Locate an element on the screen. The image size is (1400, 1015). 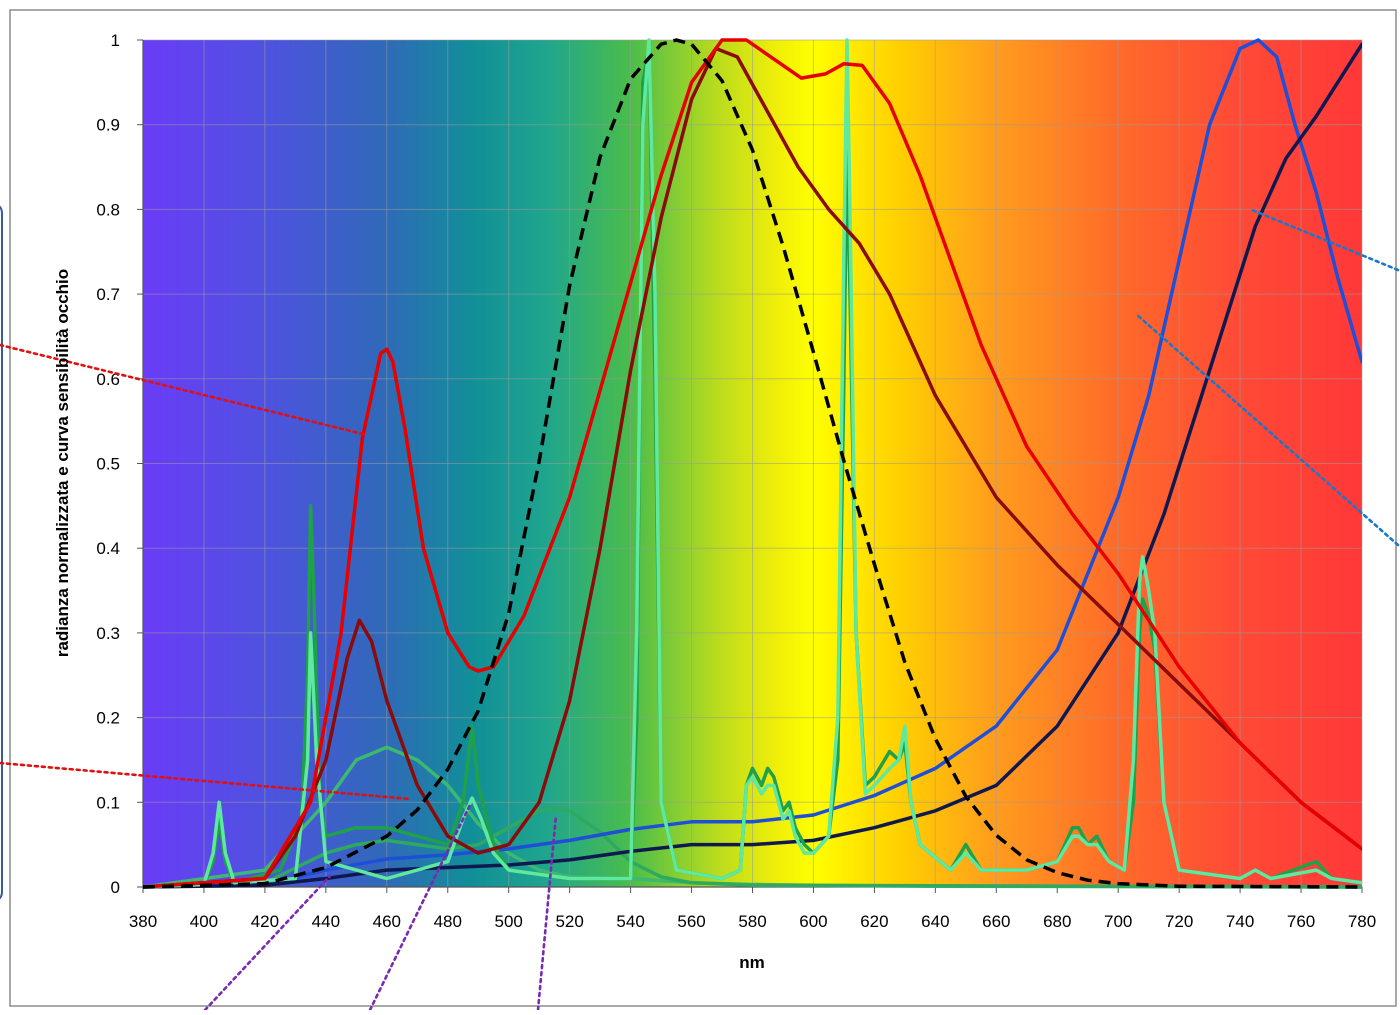
x-tick-label: 460 is located at coordinates (387, 921).